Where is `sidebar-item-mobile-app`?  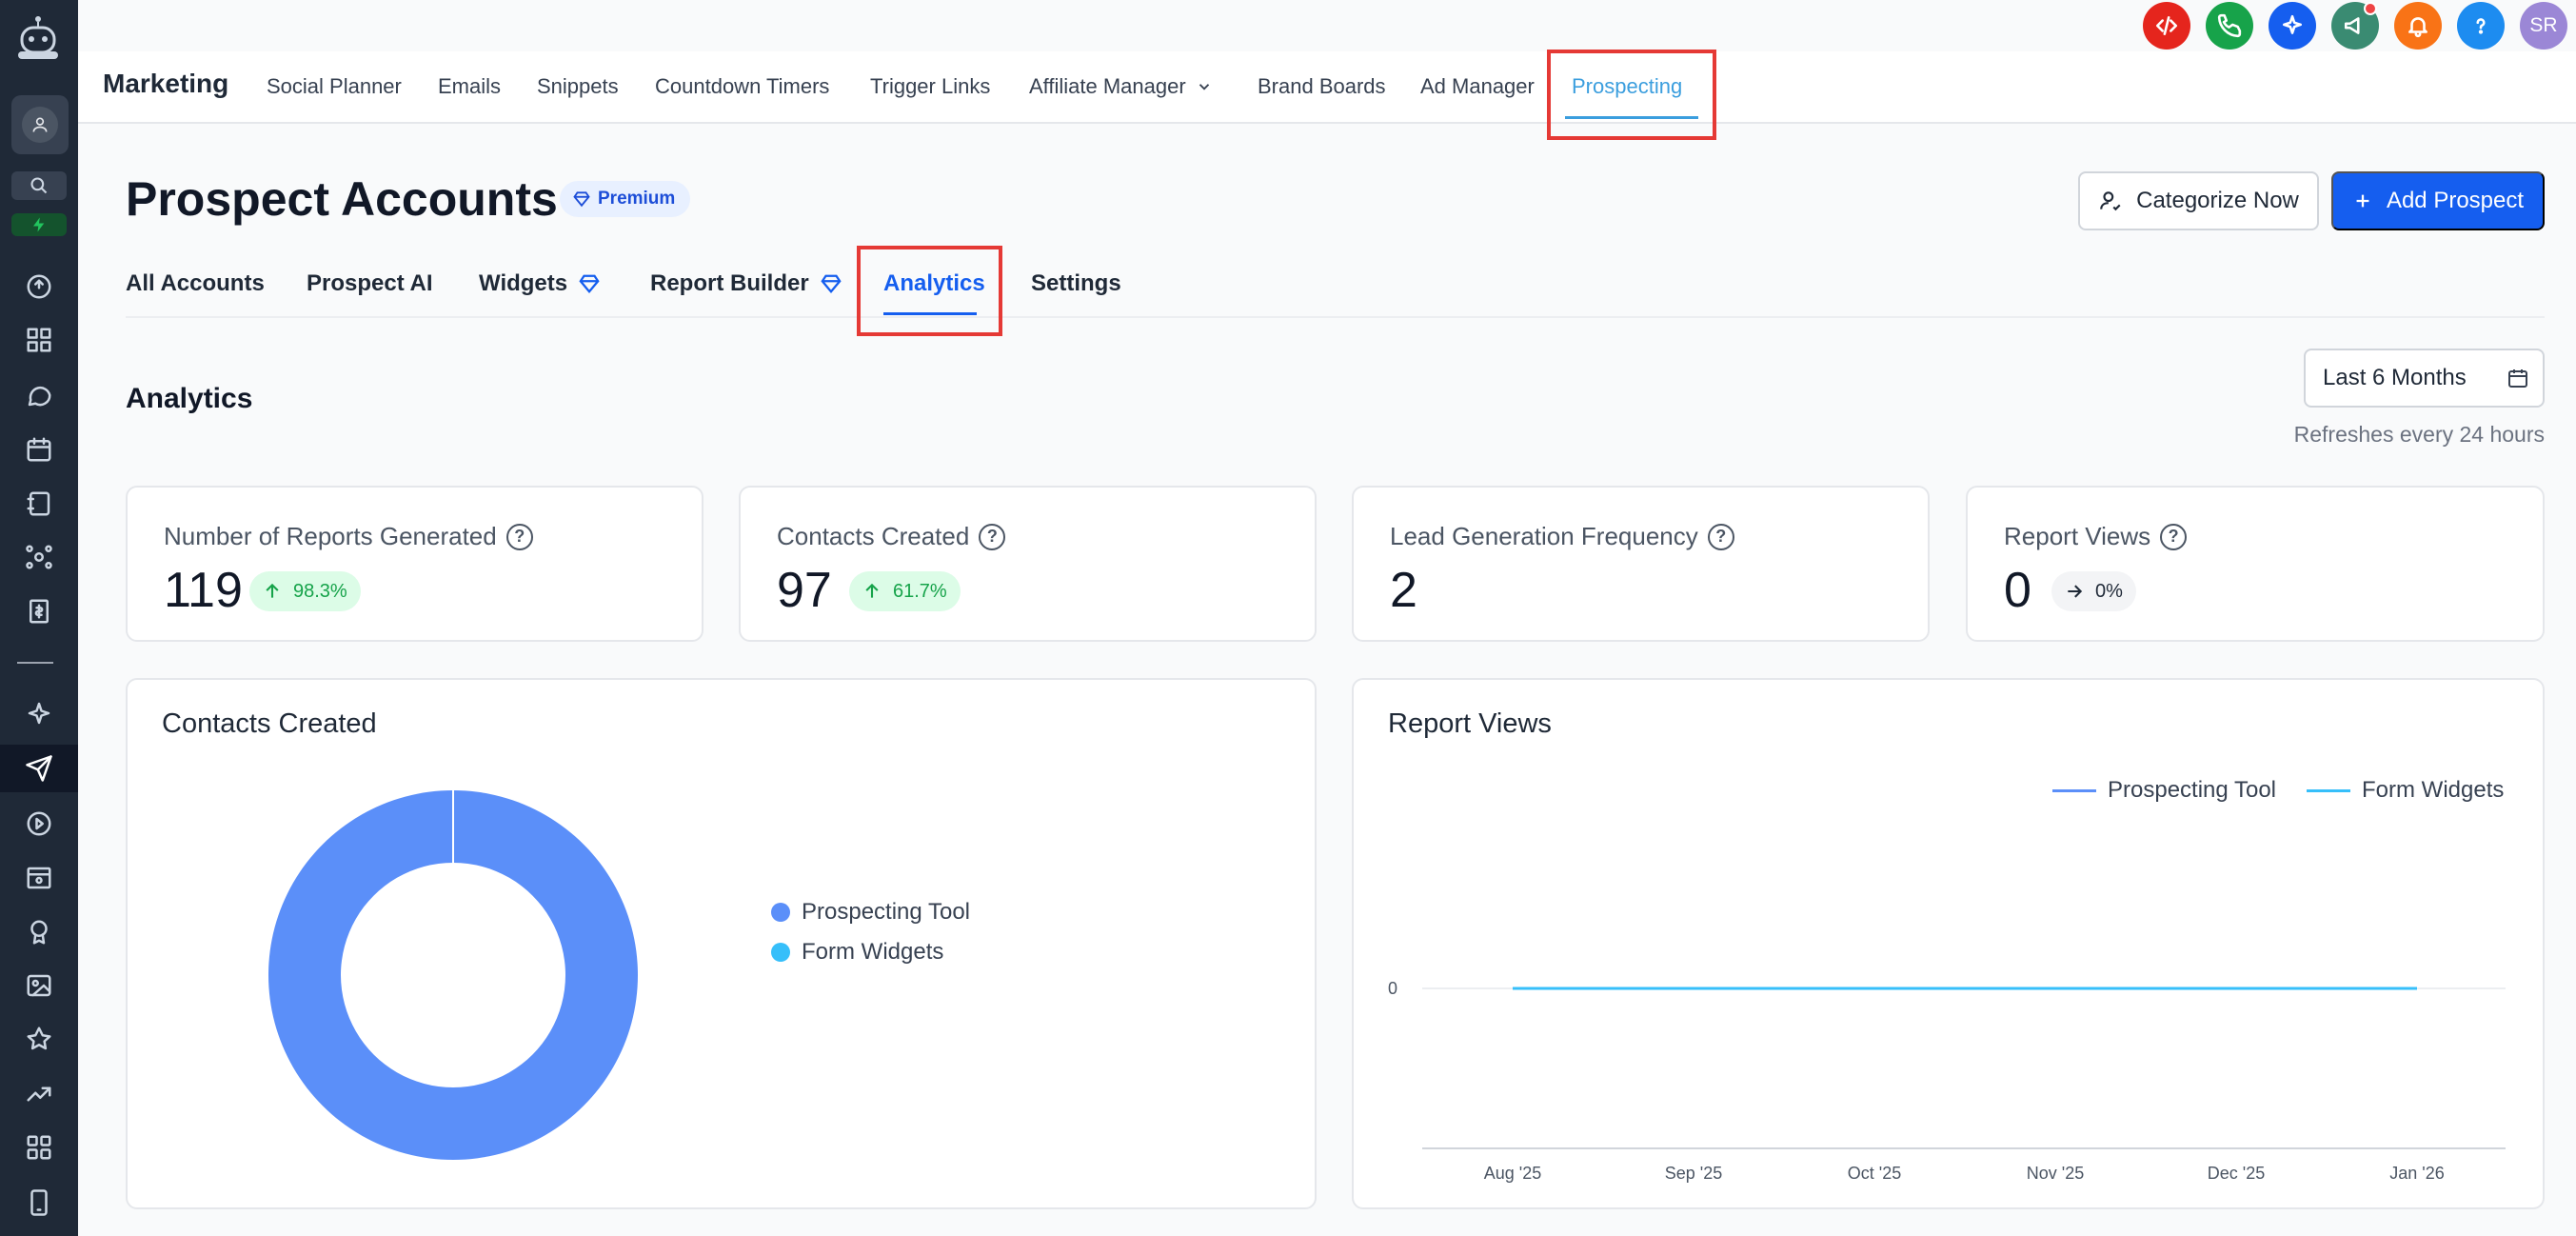
sidebar-item-mobile-app is located at coordinates (39, 1202).